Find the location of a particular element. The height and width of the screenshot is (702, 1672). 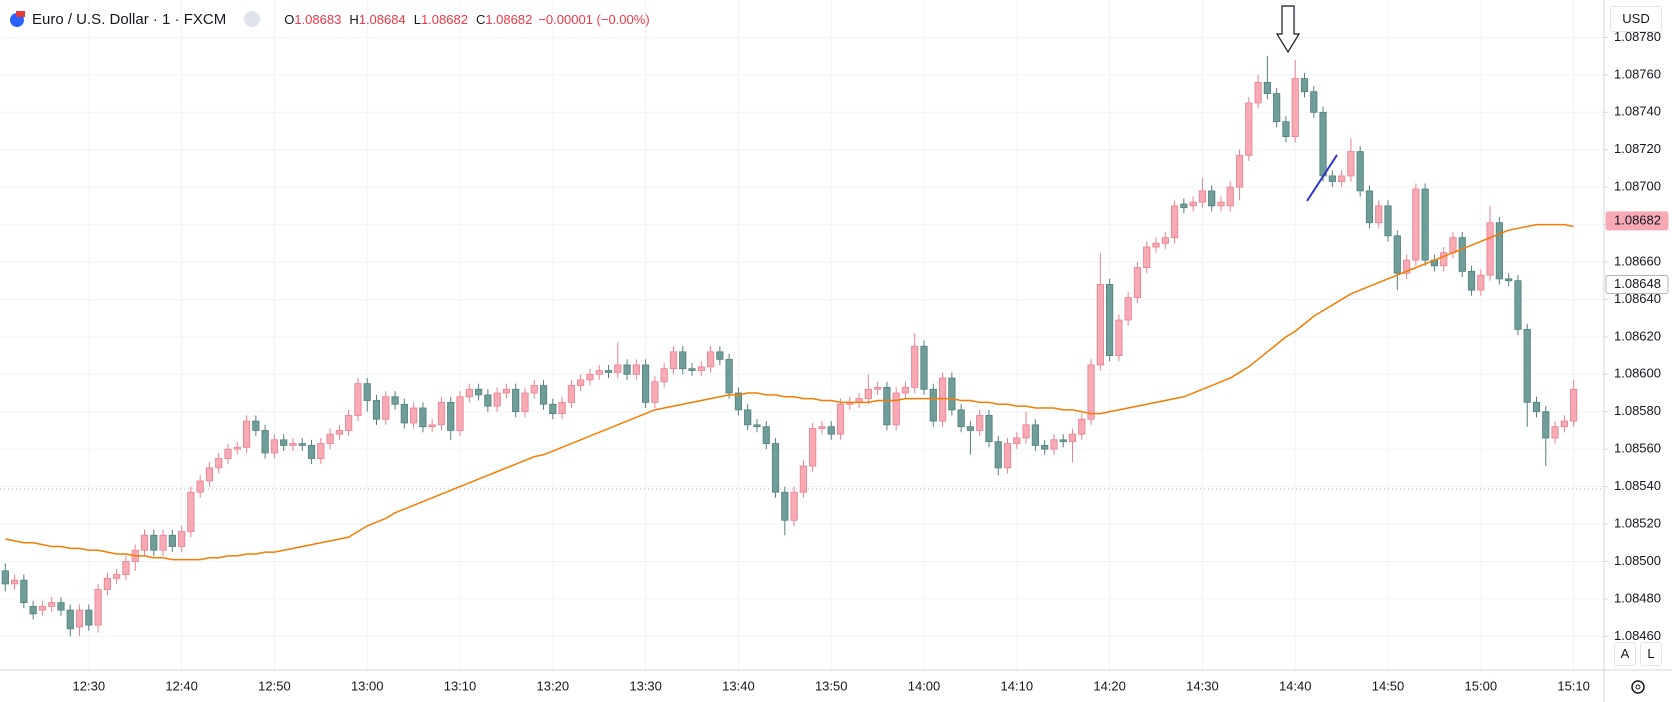

y-tick-label: 1.08540 is located at coordinates (1637, 485).